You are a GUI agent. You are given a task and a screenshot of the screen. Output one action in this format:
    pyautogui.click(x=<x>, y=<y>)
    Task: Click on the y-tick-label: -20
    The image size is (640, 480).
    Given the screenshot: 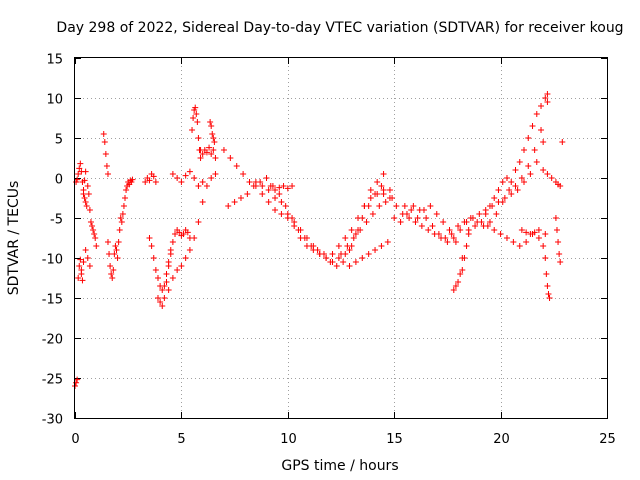 What is the action you would take?
    pyautogui.click(x=52, y=340)
    